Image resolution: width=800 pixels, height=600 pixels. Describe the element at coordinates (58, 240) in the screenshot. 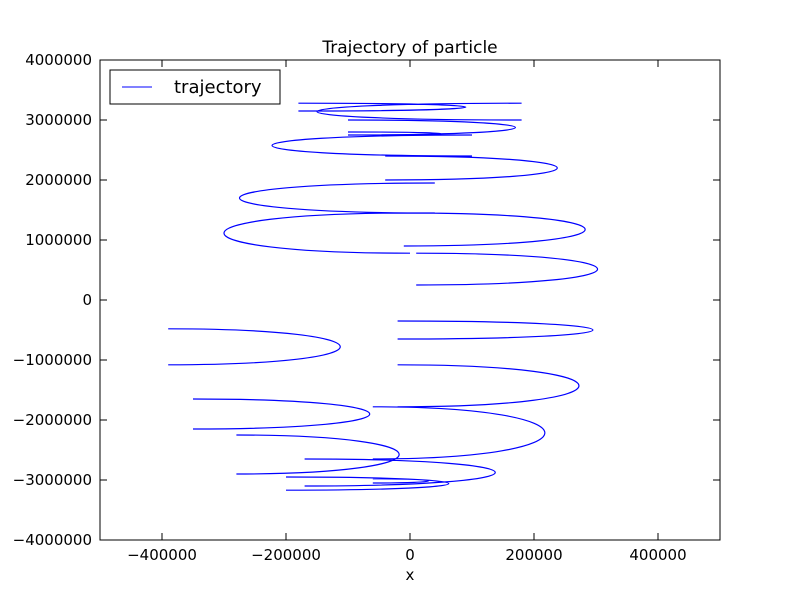

I see `y-tick-label: 1000000` at that location.